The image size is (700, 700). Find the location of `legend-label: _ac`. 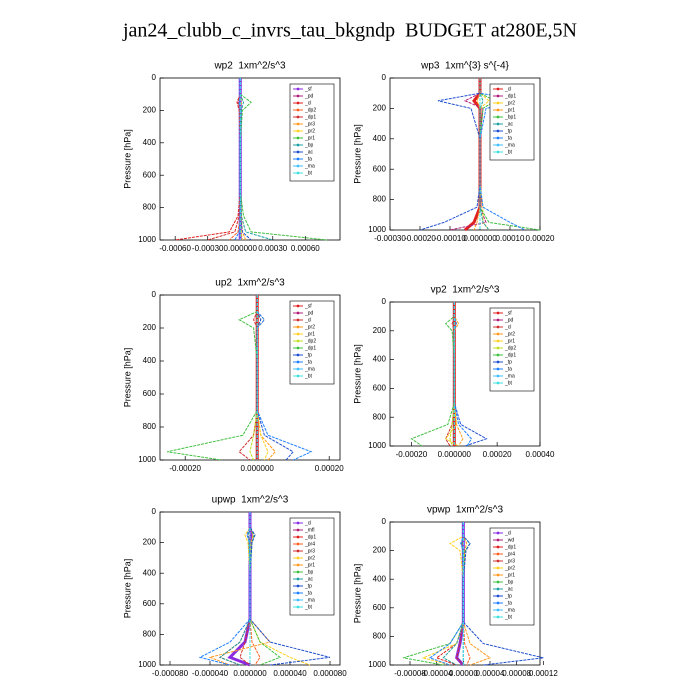

legend-label: _ac is located at coordinates (509, 124).